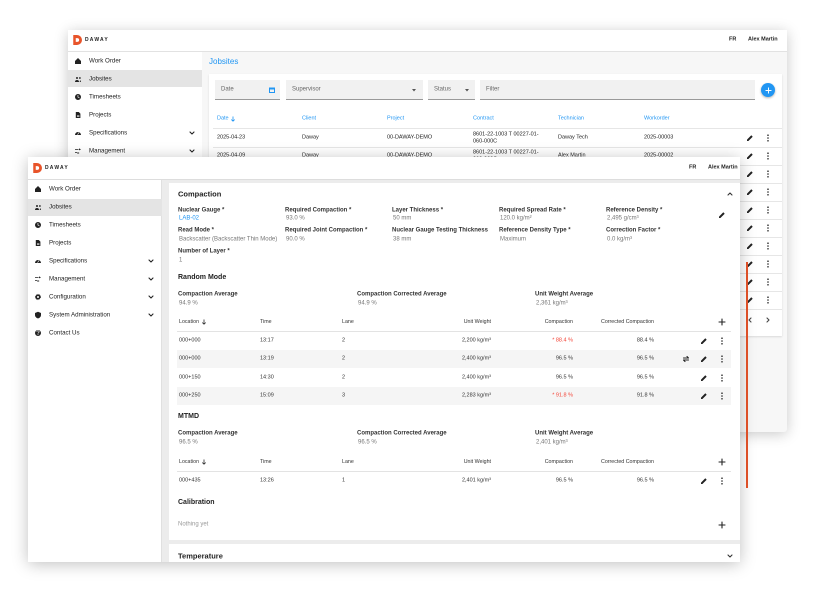  Describe the element at coordinates (309, 118) in the screenshot. I see `column-header: Client` at that location.